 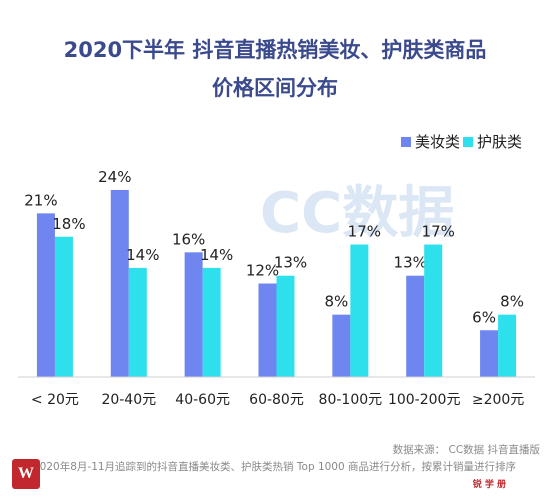 I want to click on category-label-2: 20-40元, so click(x=128, y=400).